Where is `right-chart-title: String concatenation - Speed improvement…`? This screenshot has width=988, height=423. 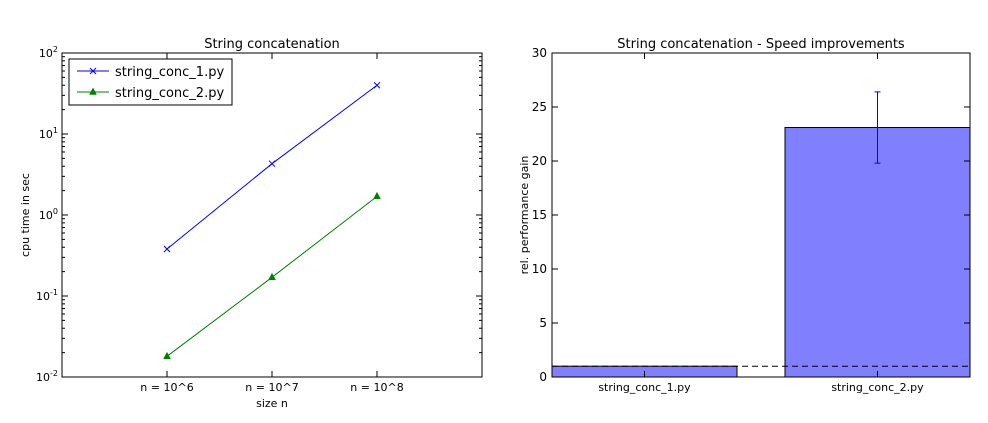
right-chart-title: String concatenation - Speed improvement… is located at coordinates (761, 44).